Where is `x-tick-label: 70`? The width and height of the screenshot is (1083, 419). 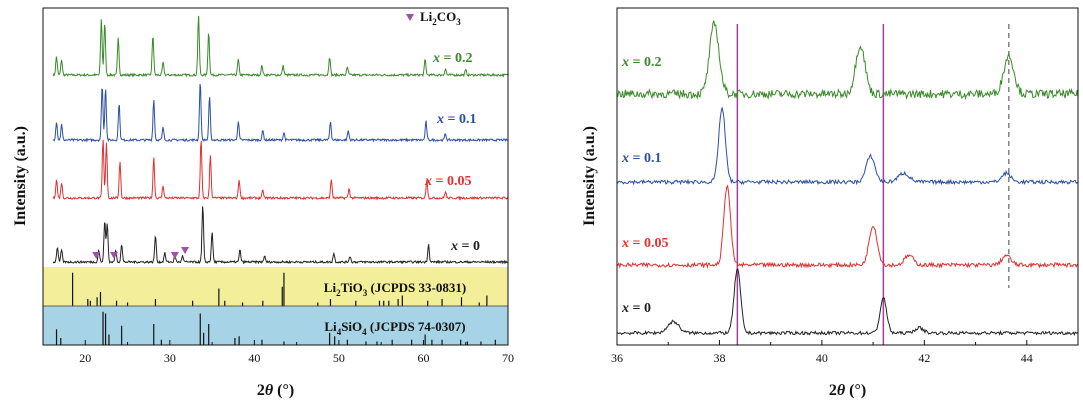
x-tick-label: 70 is located at coordinates (508, 358).